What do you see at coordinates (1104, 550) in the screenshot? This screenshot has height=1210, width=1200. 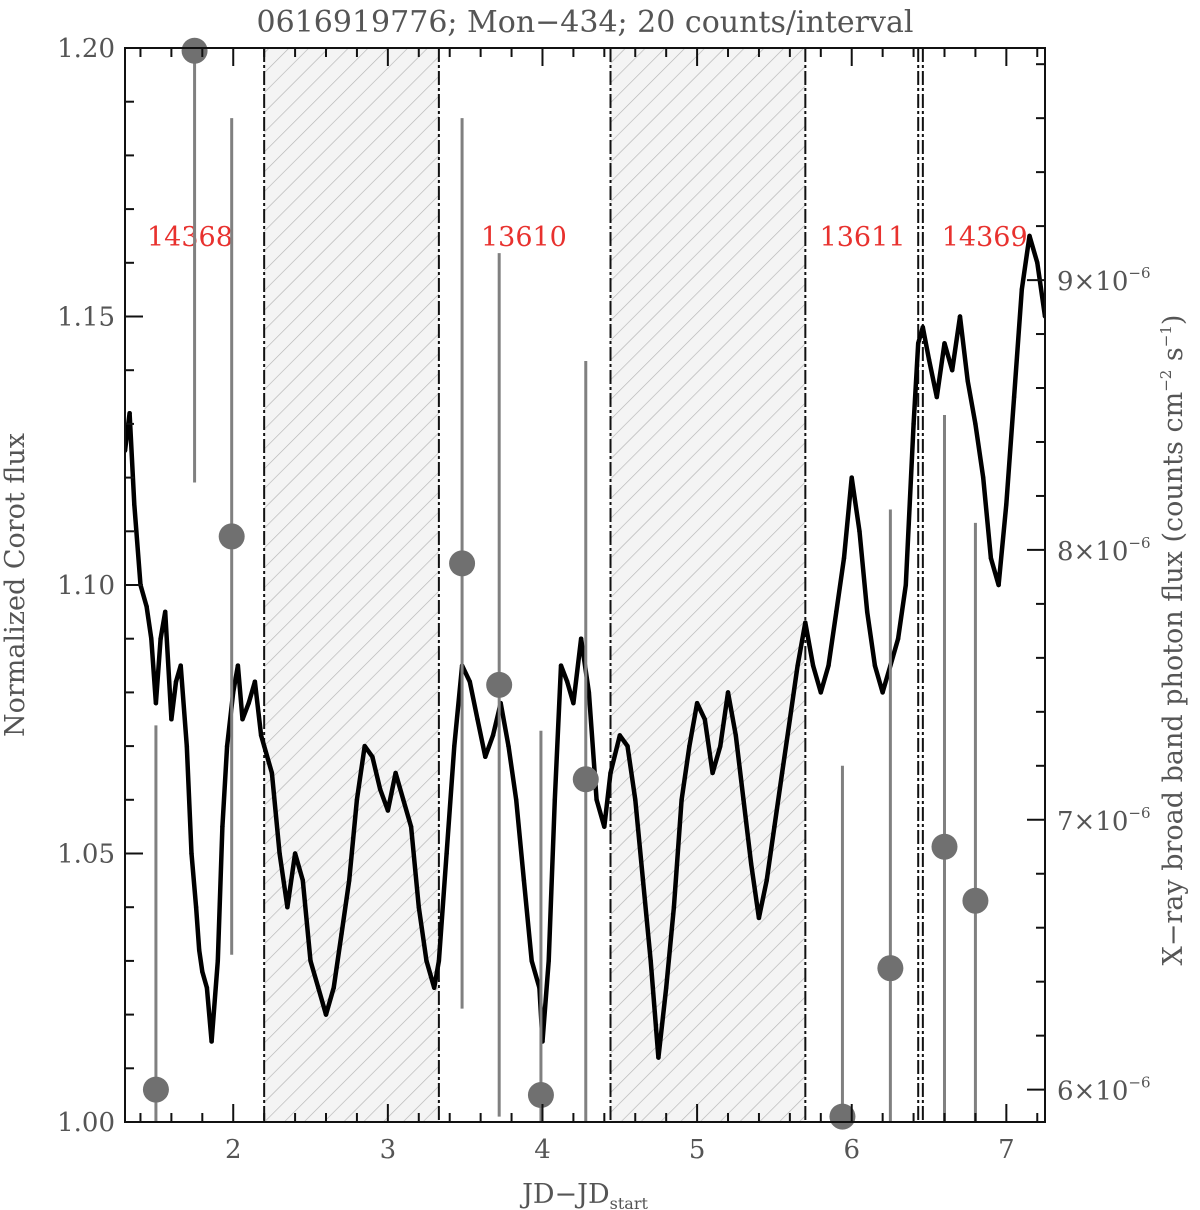 I see `y-right-tick-label: 8×10⁻⁶` at bounding box center [1104, 550].